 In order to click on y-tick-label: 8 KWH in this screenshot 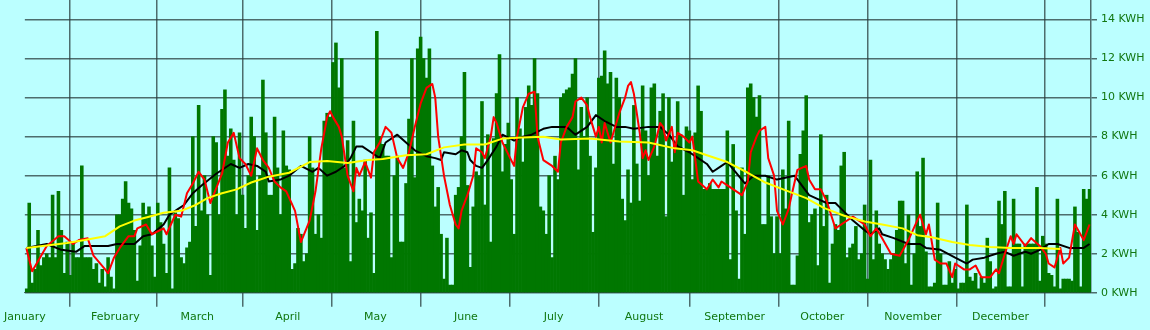, I will do `click(1119, 136)`.